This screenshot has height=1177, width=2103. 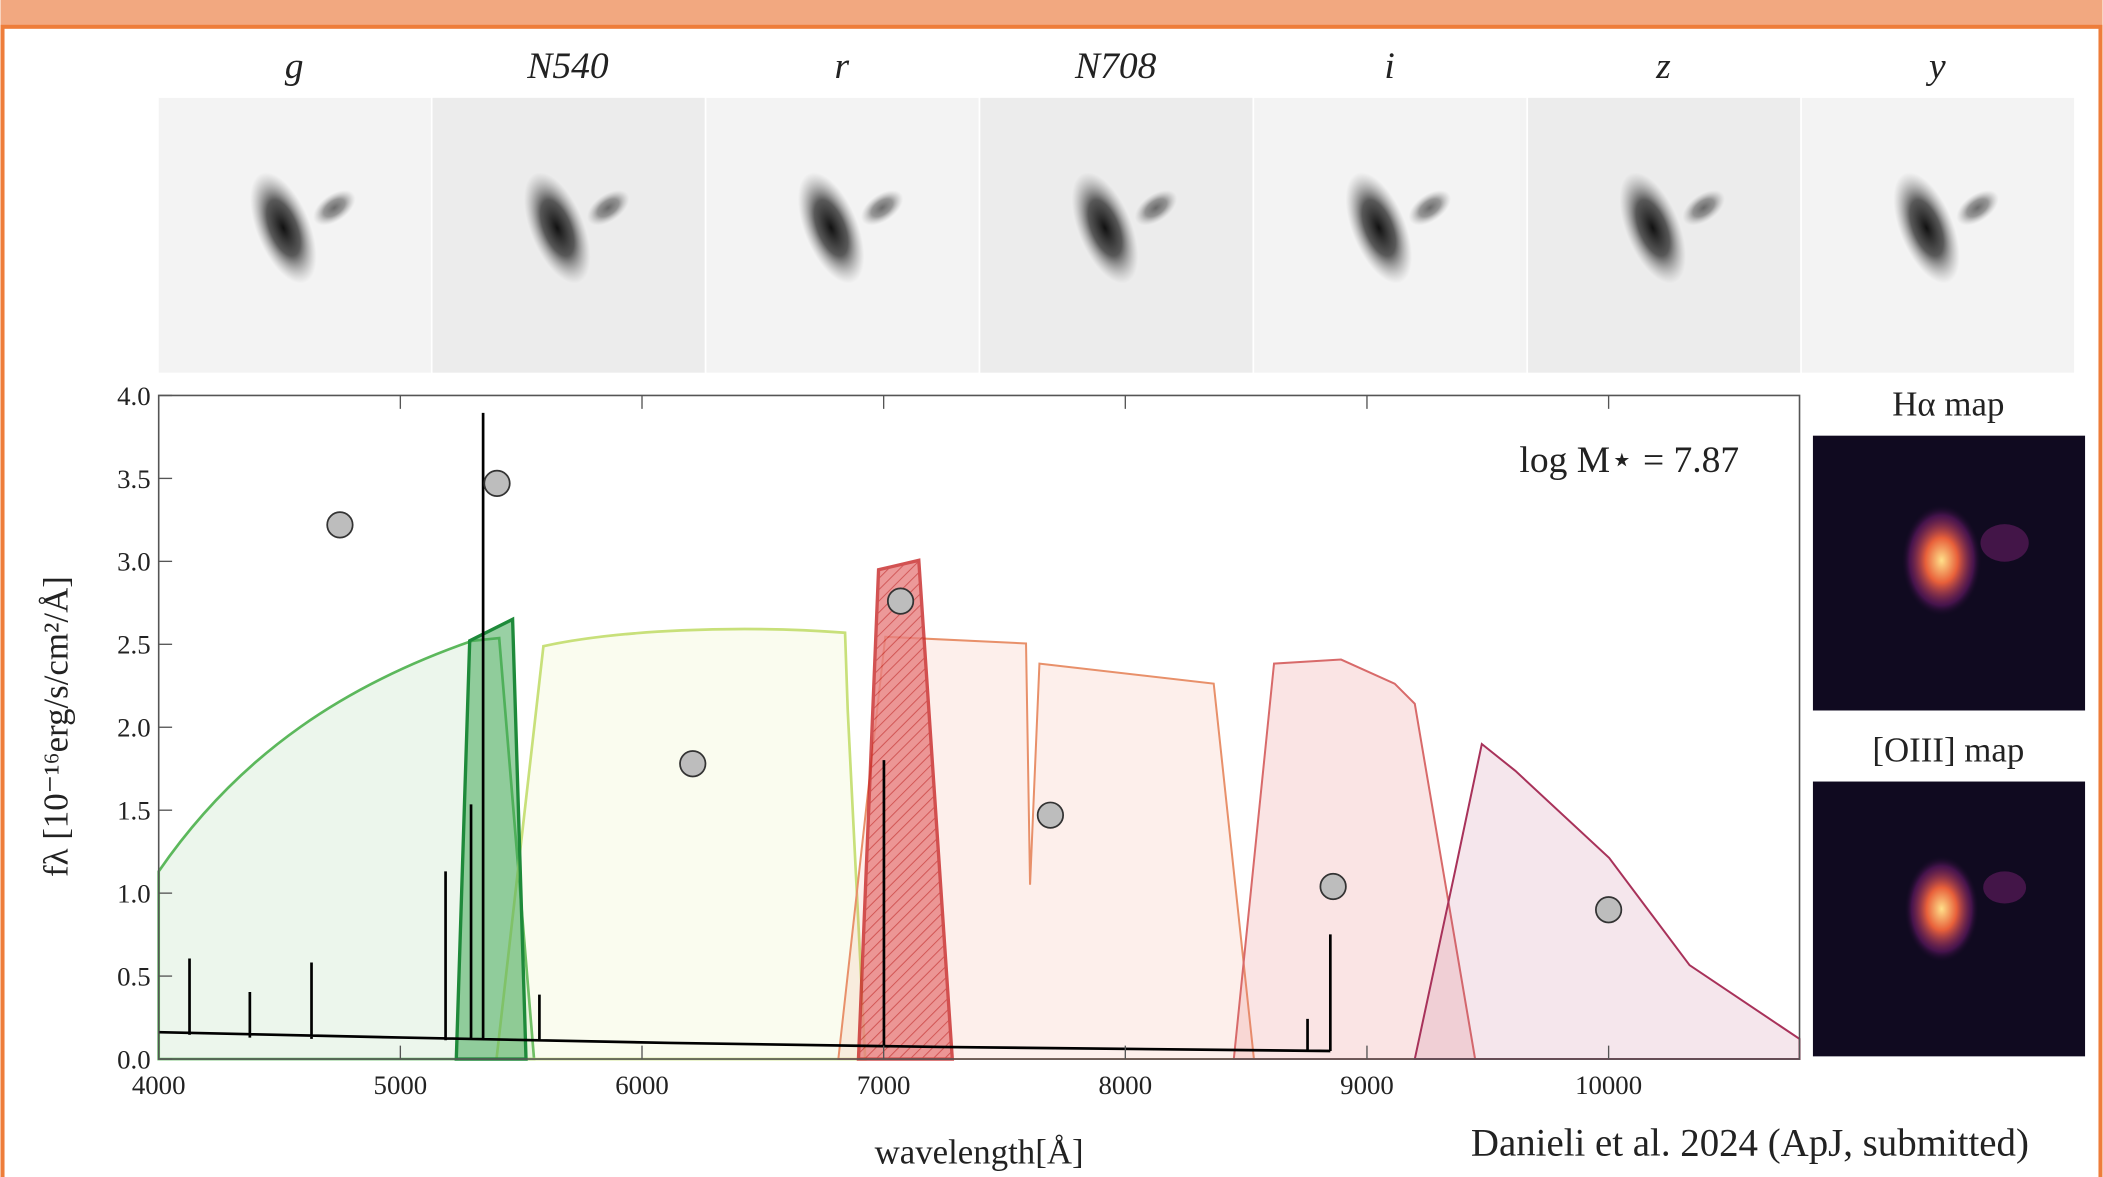 What do you see at coordinates (134, 479) in the screenshot?
I see `y-tick-label: 3.5` at bounding box center [134, 479].